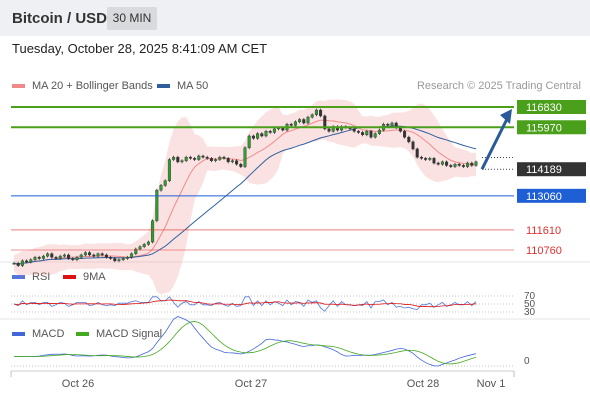 This screenshot has width=590, height=400. What do you see at coordinates (31, 277) in the screenshot?
I see `legend-rsi: RSI` at bounding box center [31, 277].